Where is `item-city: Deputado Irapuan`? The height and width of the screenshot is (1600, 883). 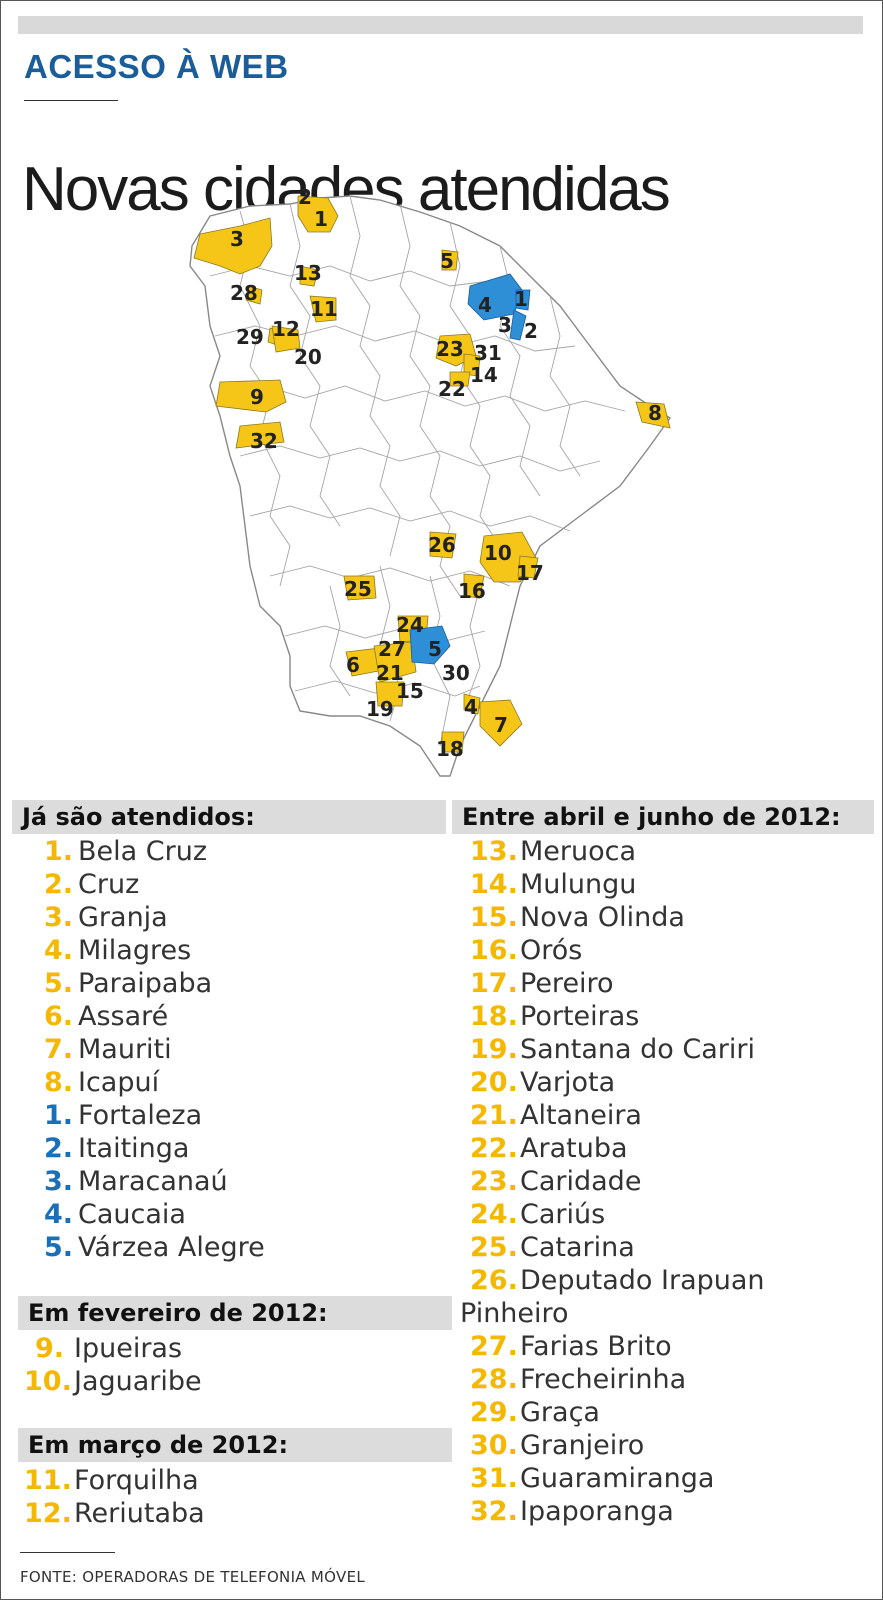
item-city: Deputado Irapuan is located at coordinates (642, 1280).